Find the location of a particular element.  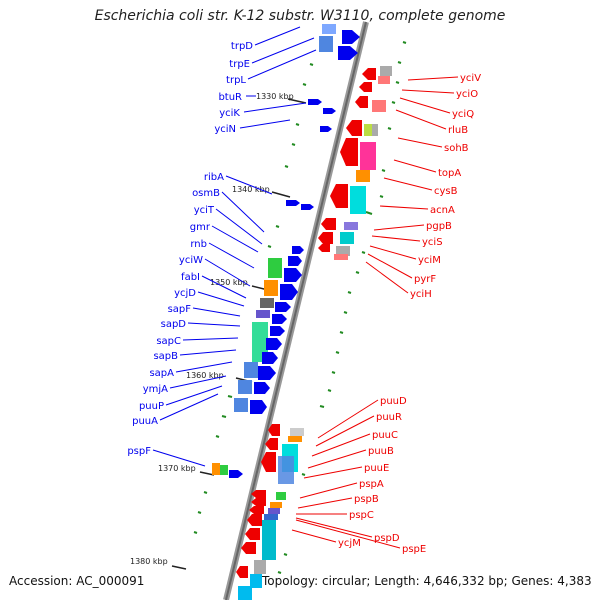

gene-label-pspE: pspE is located at coordinates (414, 549).